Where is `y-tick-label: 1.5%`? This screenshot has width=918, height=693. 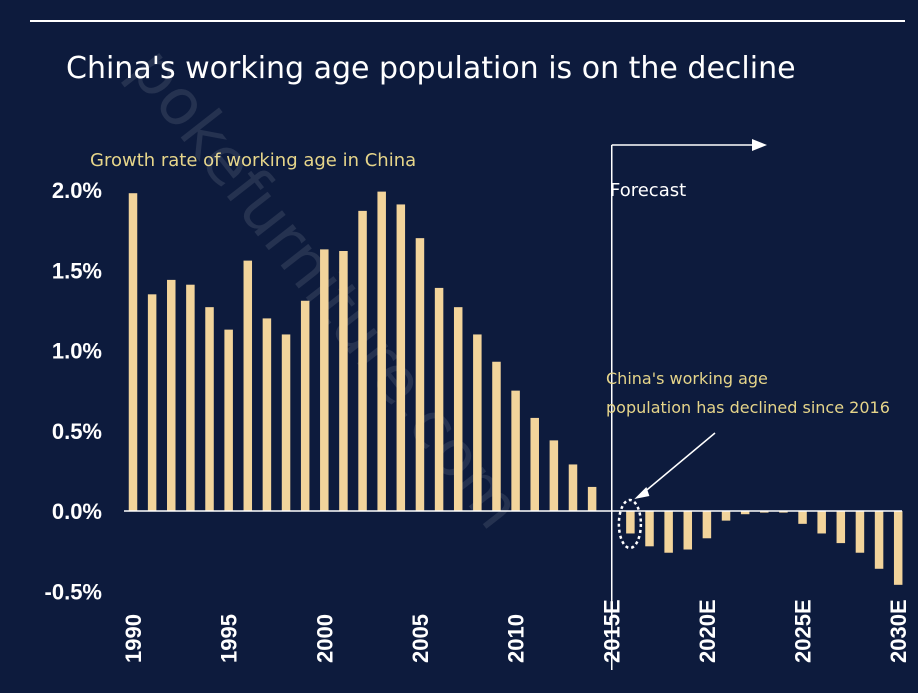 y-tick-label: 1.5% is located at coordinates (77, 270).